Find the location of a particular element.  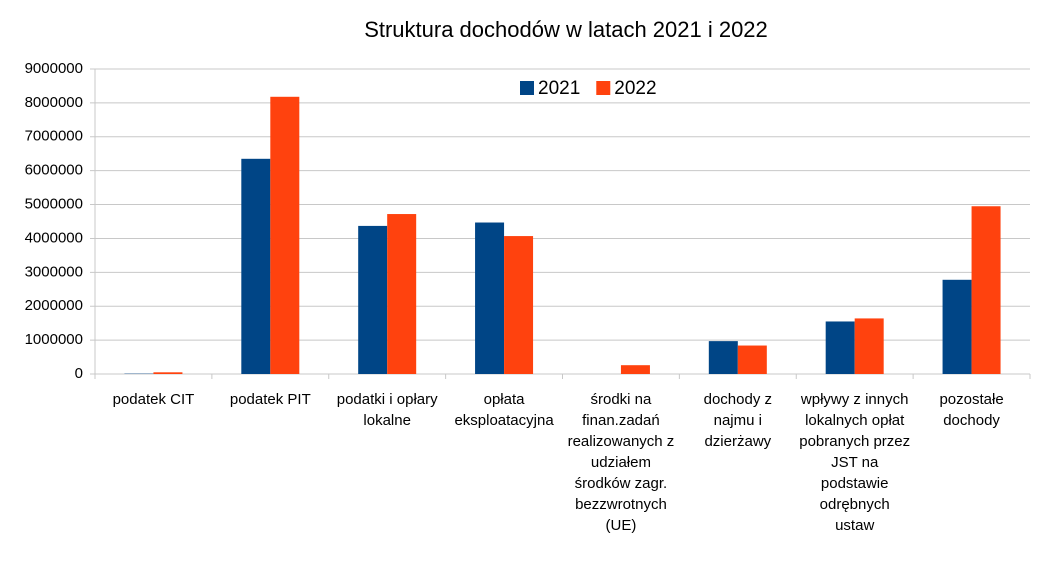

y-tick-label: 7000000 is located at coordinates (54, 136).